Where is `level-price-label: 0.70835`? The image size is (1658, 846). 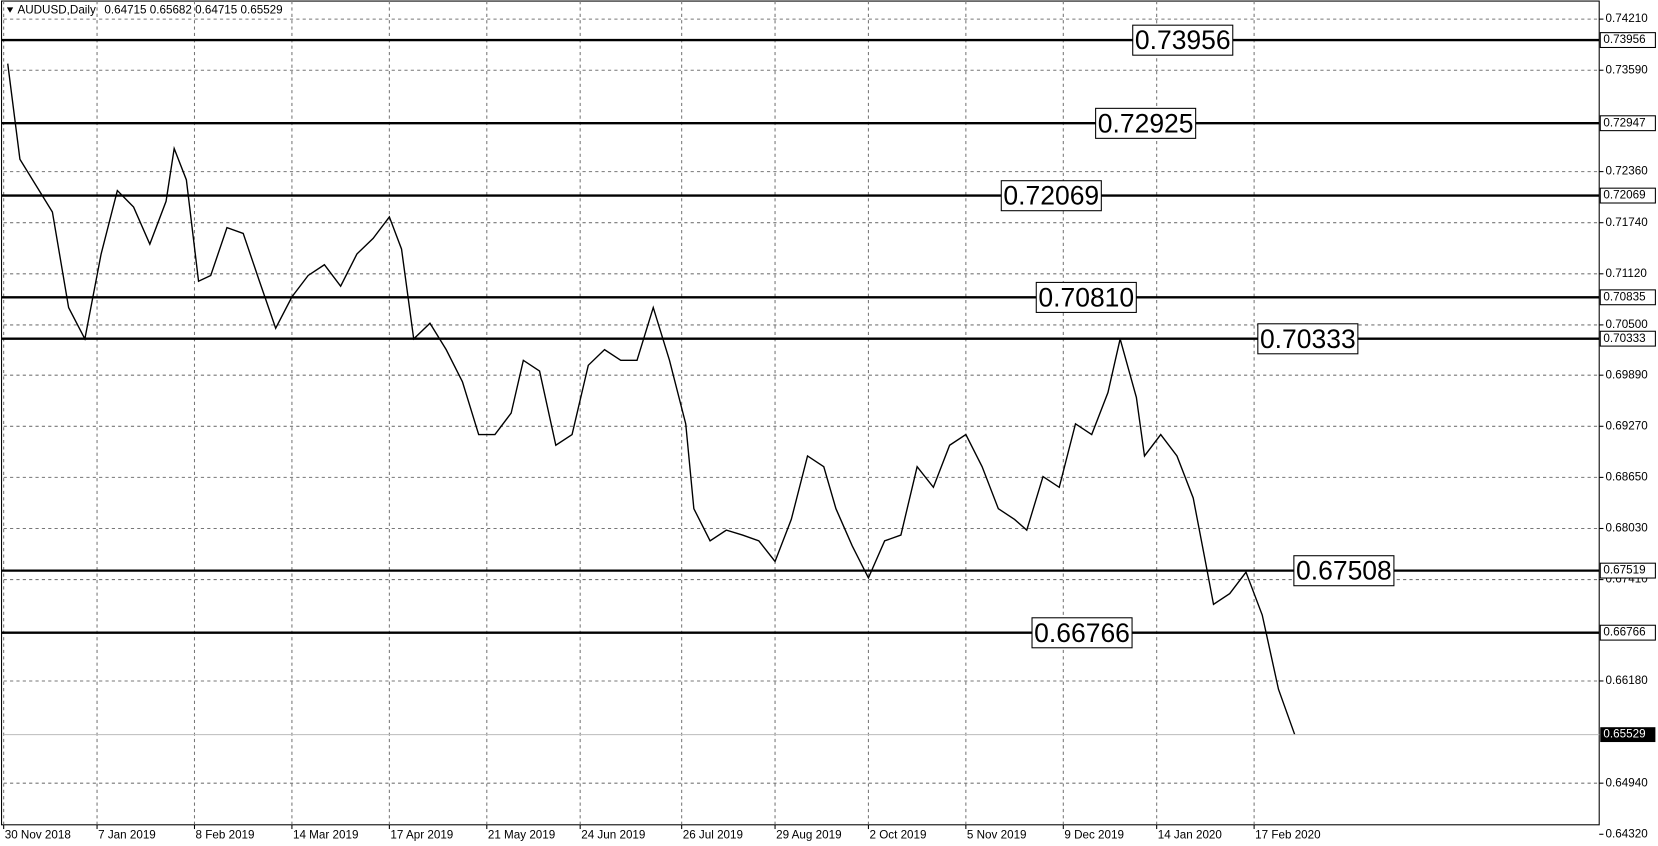
level-price-label: 0.70835 is located at coordinates (1624, 296).